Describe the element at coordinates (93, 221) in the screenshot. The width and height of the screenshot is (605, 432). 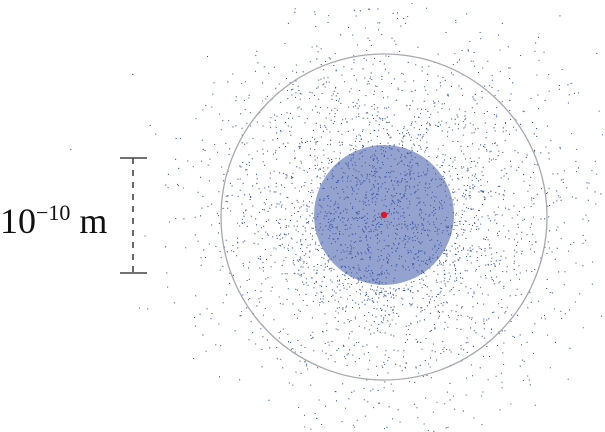
I see `scale-label-unit: m` at that location.